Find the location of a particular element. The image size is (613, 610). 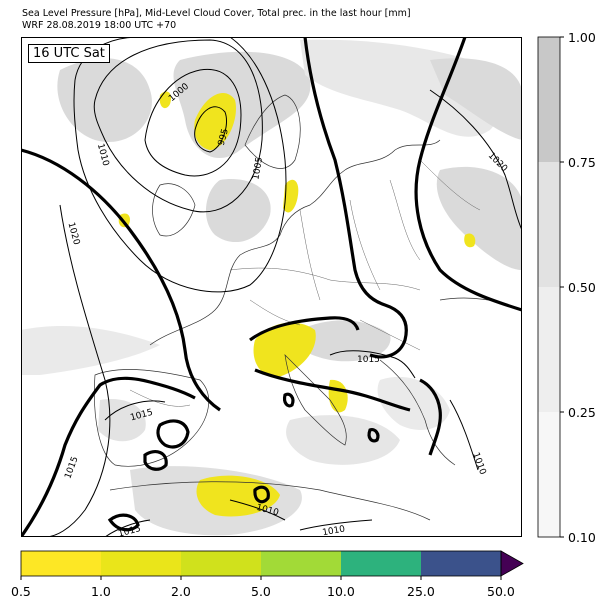

precip-tick-label: 1.0 is located at coordinates (101, 591).